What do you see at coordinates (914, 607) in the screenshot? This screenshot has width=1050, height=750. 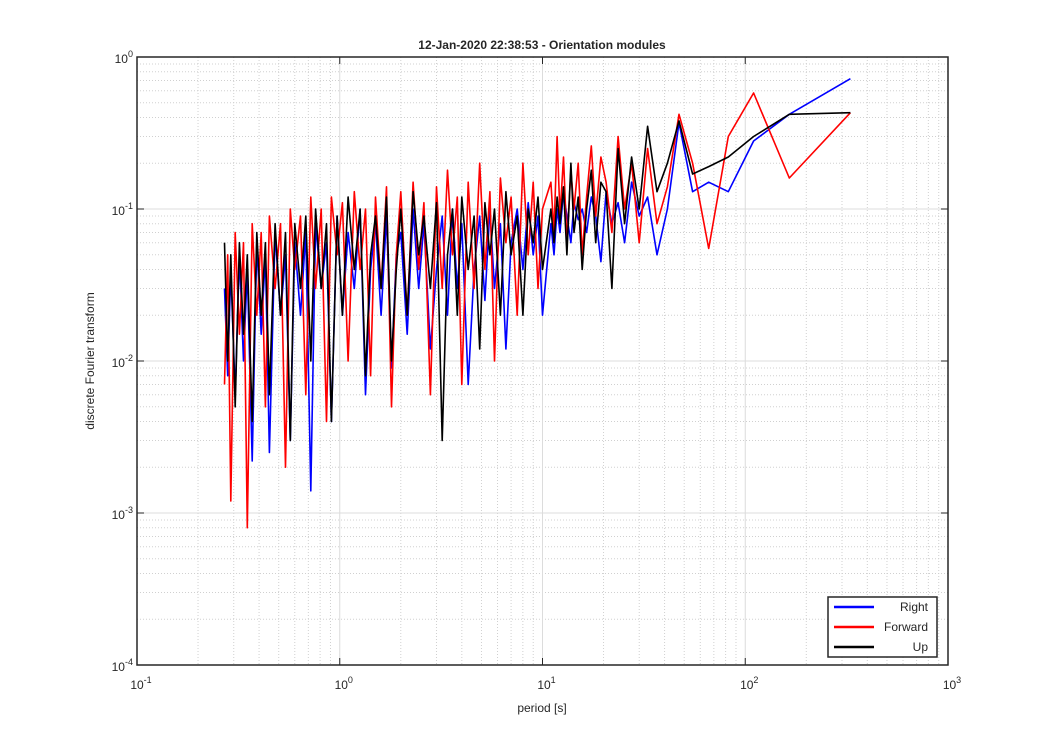 I see `legend-label: Right` at bounding box center [914, 607].